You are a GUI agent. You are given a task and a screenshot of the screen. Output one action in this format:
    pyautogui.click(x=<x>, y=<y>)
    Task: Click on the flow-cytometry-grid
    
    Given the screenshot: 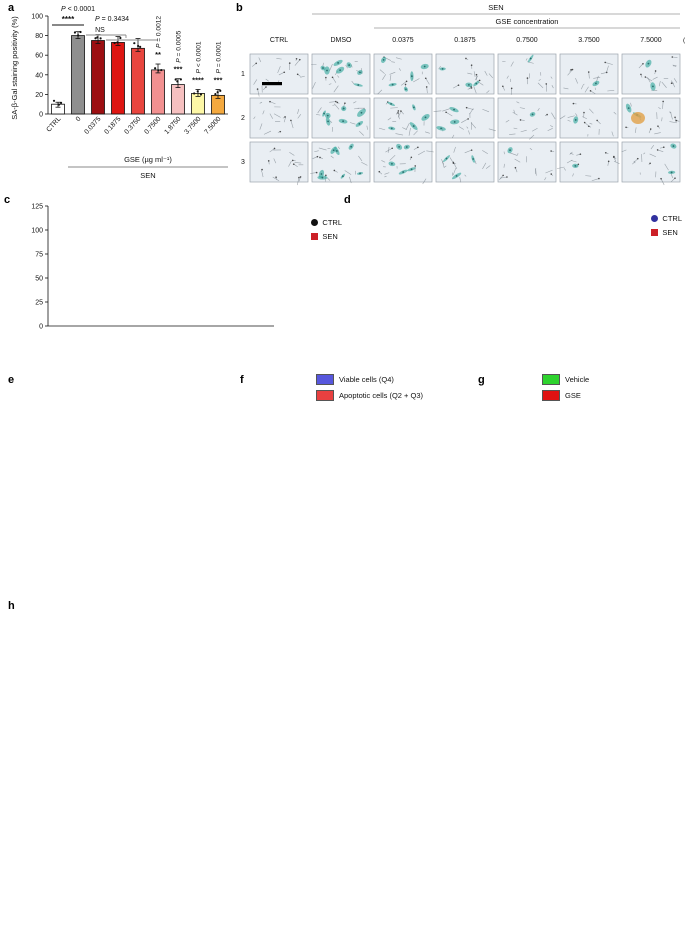 What is the action you would take?
    pyautogui.click(x=123, y=488)
    